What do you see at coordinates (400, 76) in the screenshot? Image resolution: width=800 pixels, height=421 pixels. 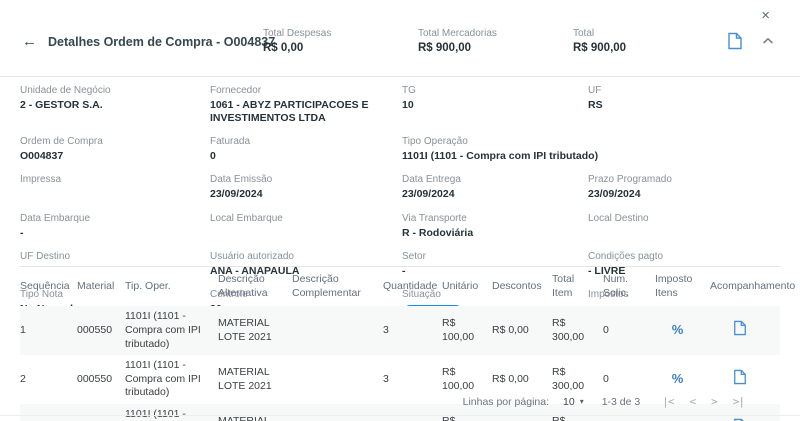 I see `header-divider` at bounding box center [400, 76].